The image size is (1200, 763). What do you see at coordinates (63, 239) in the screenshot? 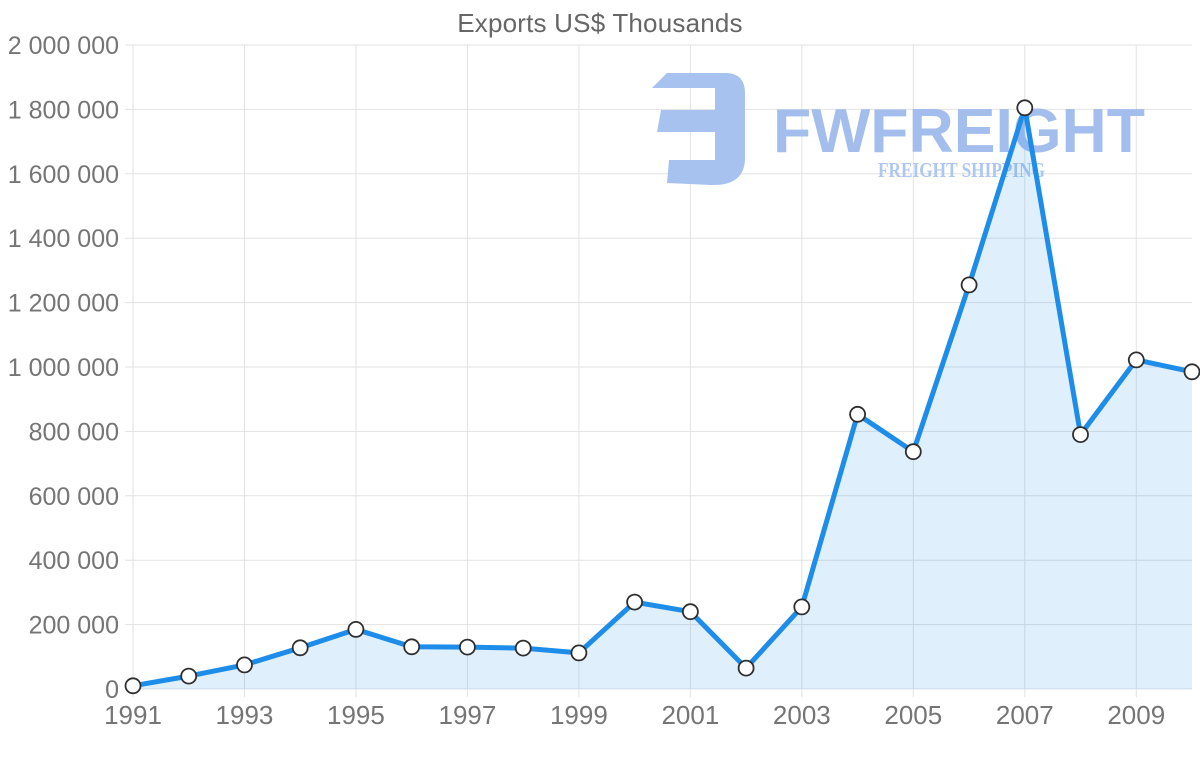
I see `y-axis-label: 1 400 000` at bounding box center [63, 239].